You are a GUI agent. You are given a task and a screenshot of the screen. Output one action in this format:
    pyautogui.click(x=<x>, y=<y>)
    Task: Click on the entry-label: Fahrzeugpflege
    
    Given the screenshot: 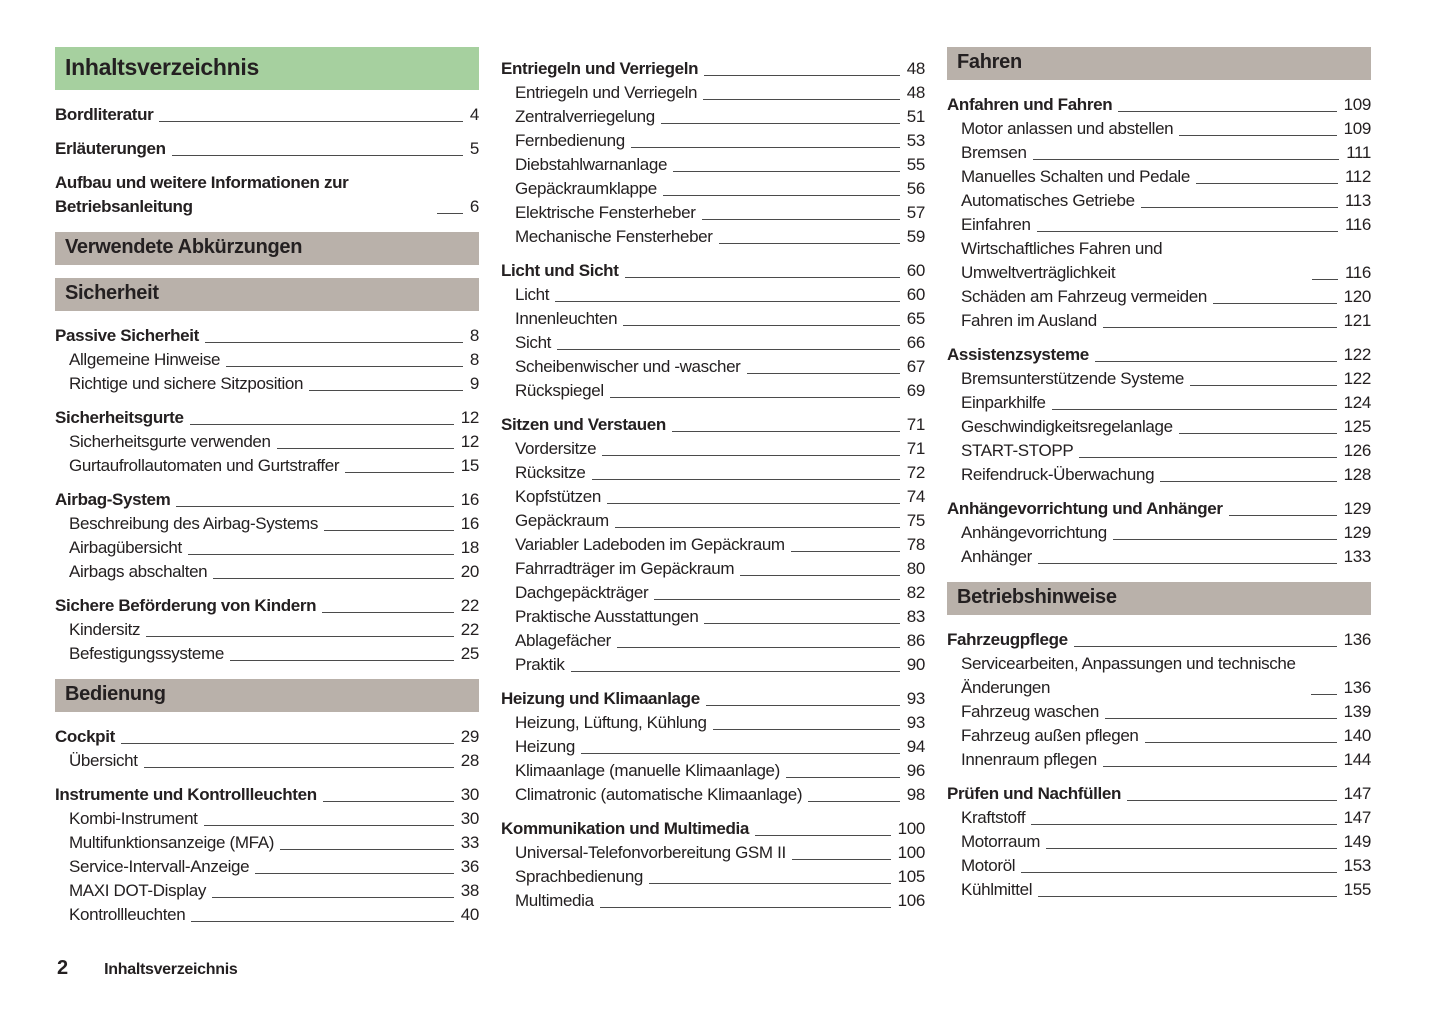 What is the action you would take?
    pyautogui.click(x=1007, y=639)
    